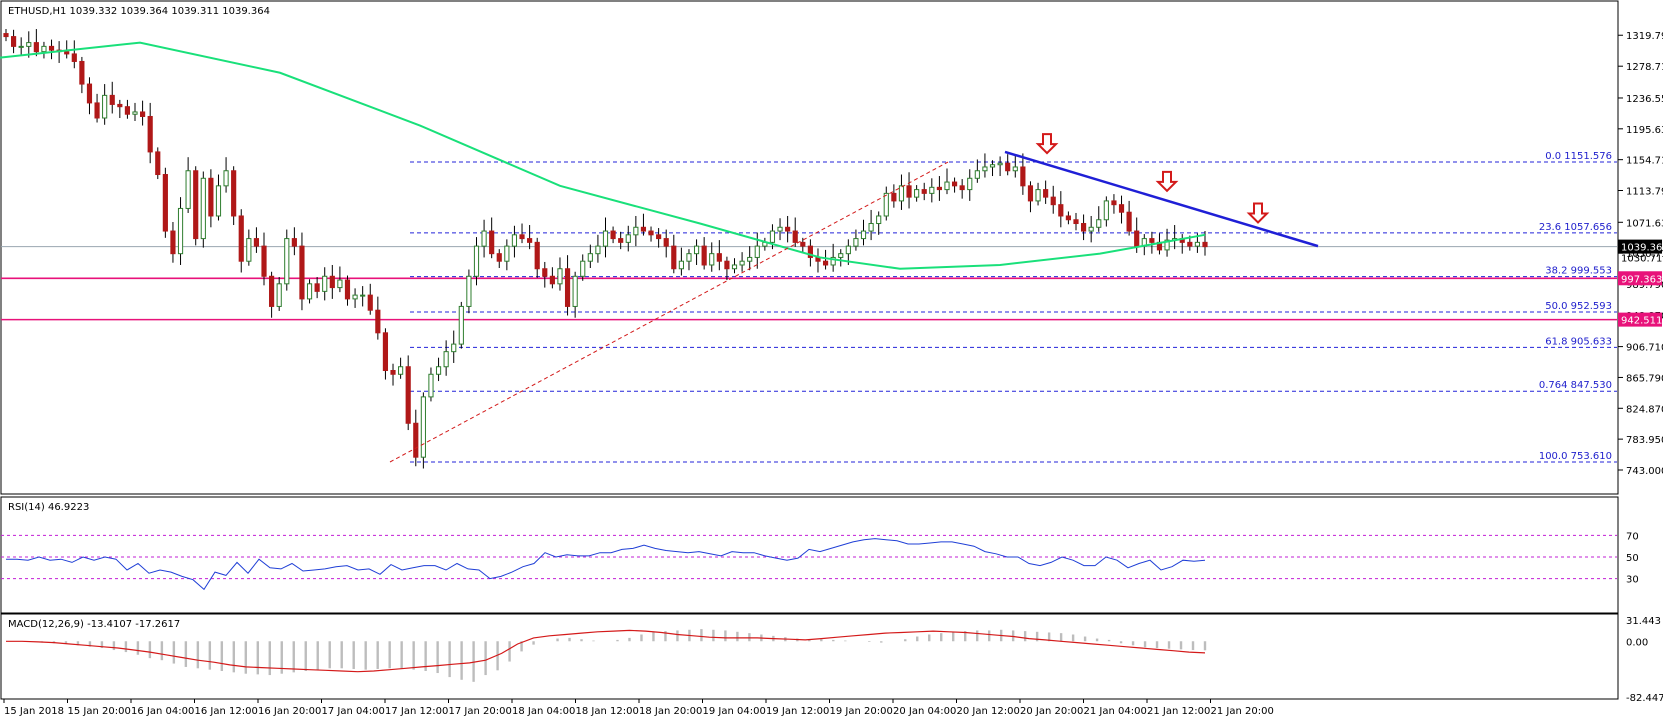 This screenshot has width=1663, height=720. Describe the element at coordinates (1641, 321) in the screenshot. I see `support-price-label: 942.511` at that location.